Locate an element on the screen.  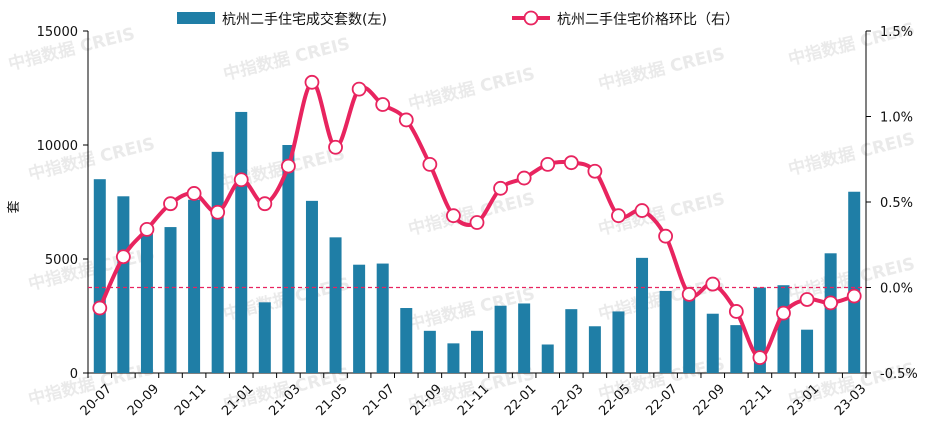
x-tick-label: 22-11 is located at coordinates (756, 400).